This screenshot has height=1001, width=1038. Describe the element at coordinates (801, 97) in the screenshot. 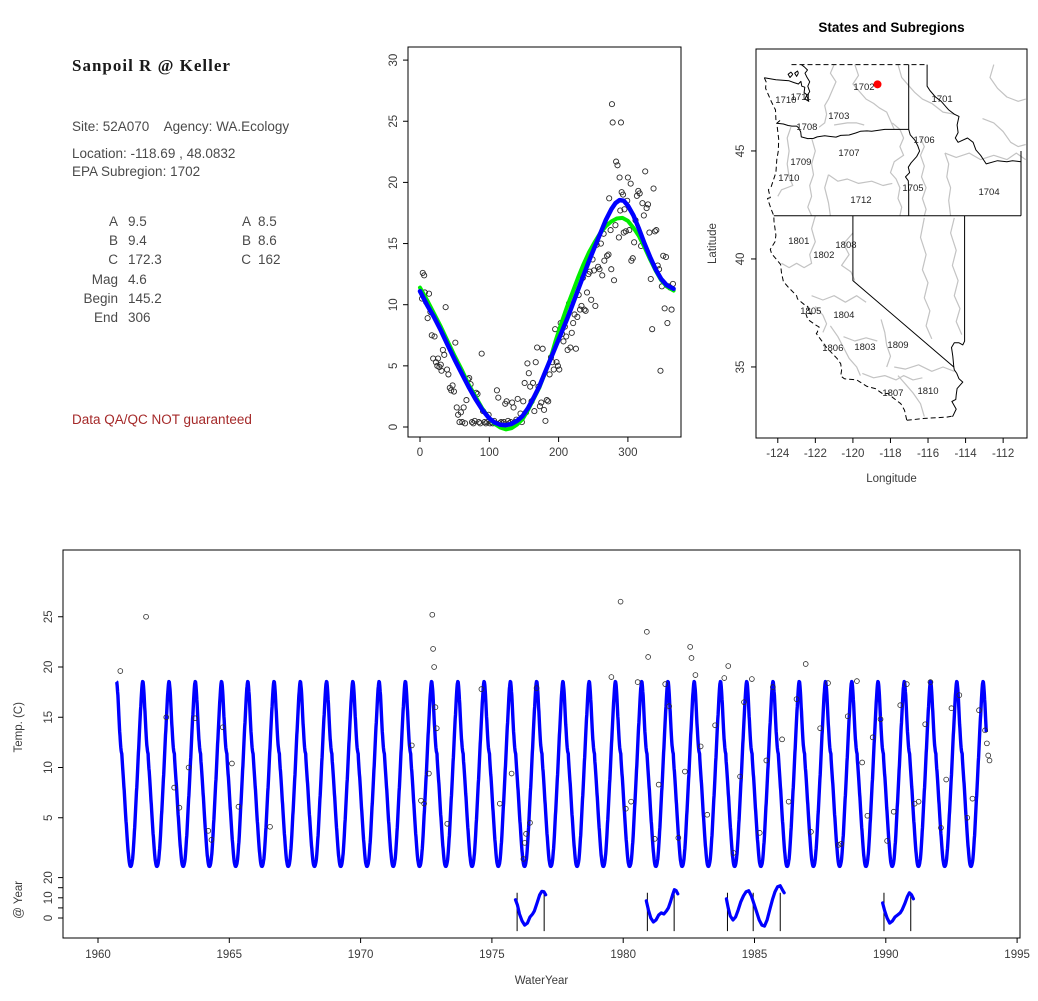

I see `subregion-code-1711: 1711` at that location.